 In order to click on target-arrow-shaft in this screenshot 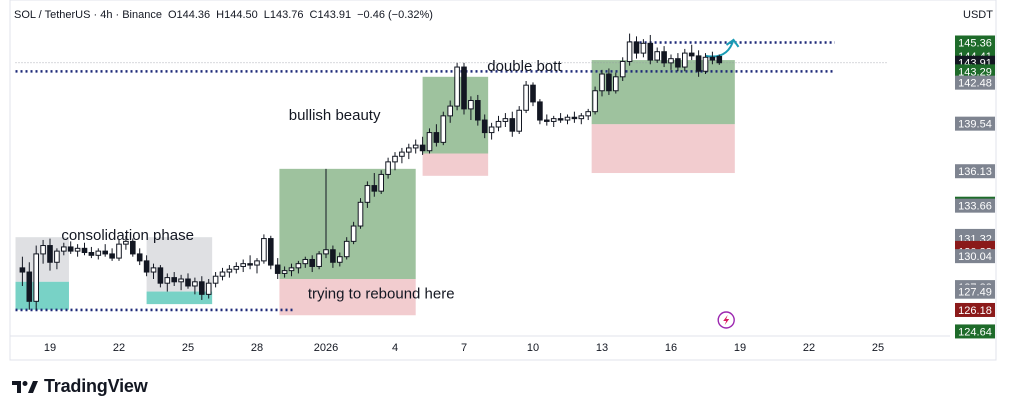, I will do `click(720, 48)`.